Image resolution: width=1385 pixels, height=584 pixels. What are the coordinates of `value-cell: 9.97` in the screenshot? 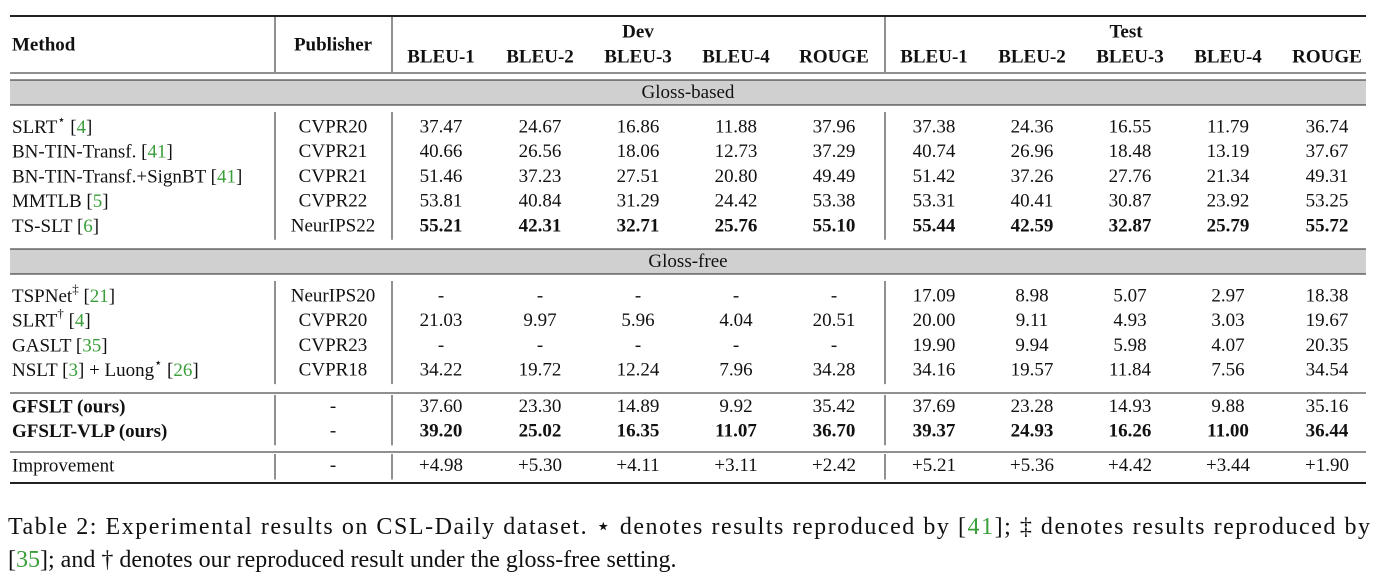 It's located at (539, 320).